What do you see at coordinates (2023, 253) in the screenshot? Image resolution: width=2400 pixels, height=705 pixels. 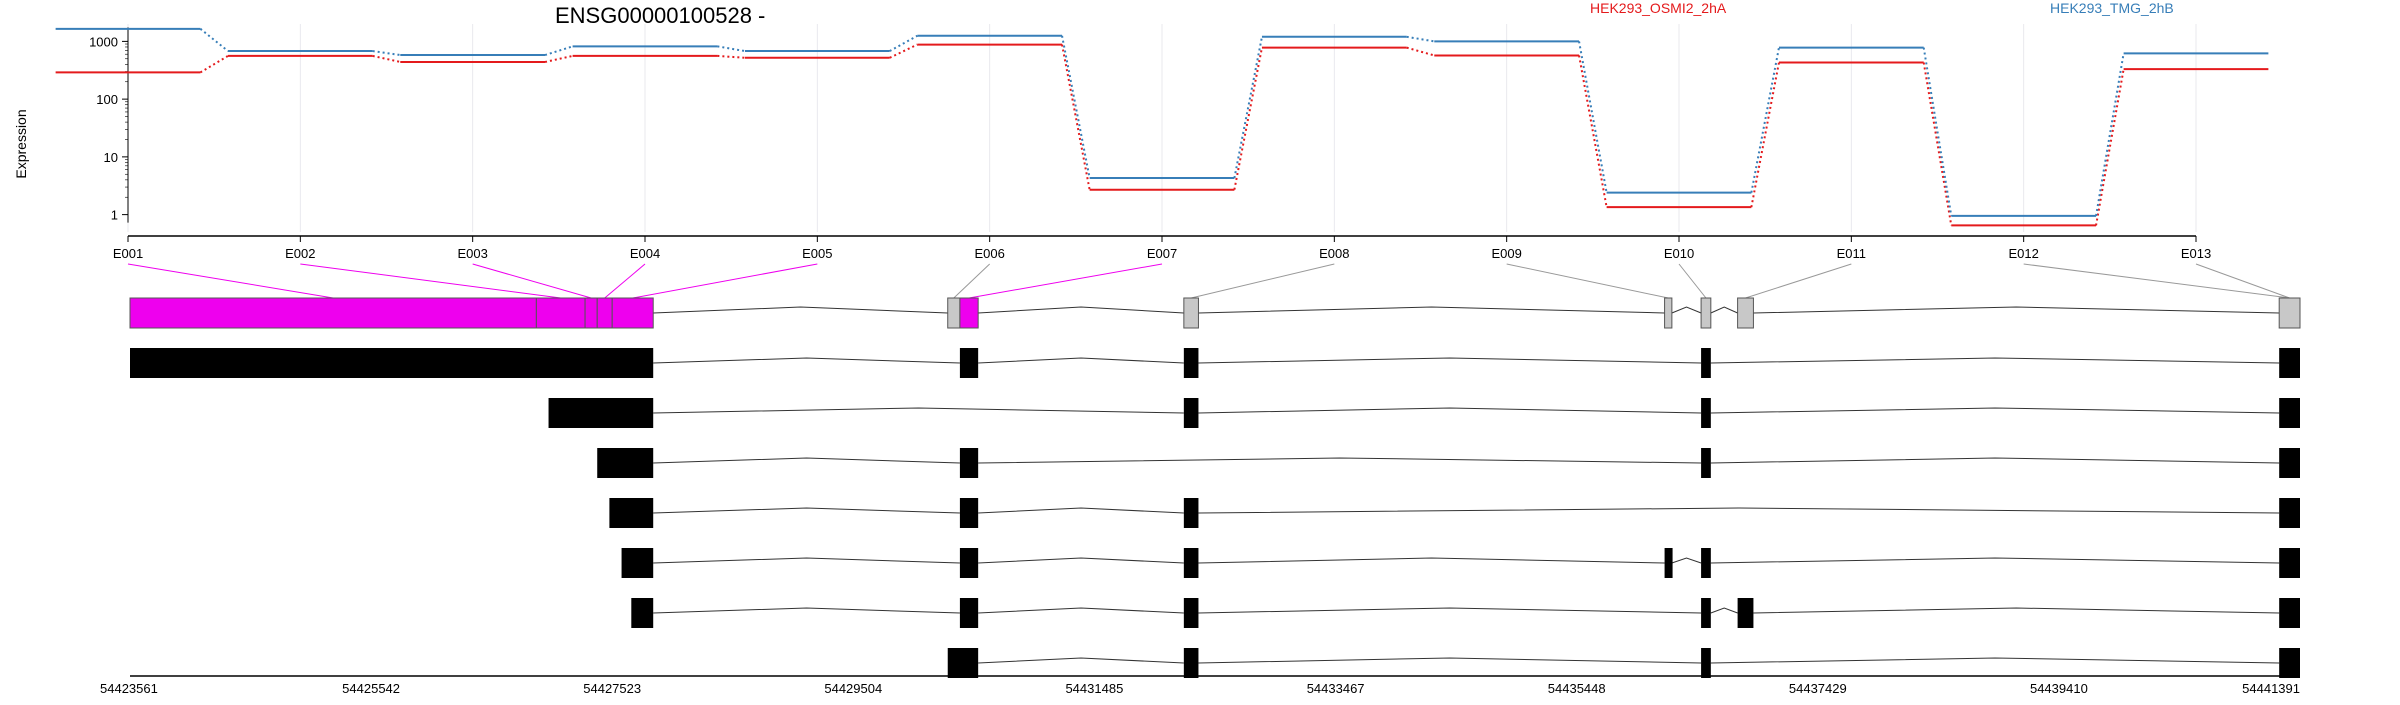 I see `x-tick-label-e012: E012` at bounding box center [2023, 253].